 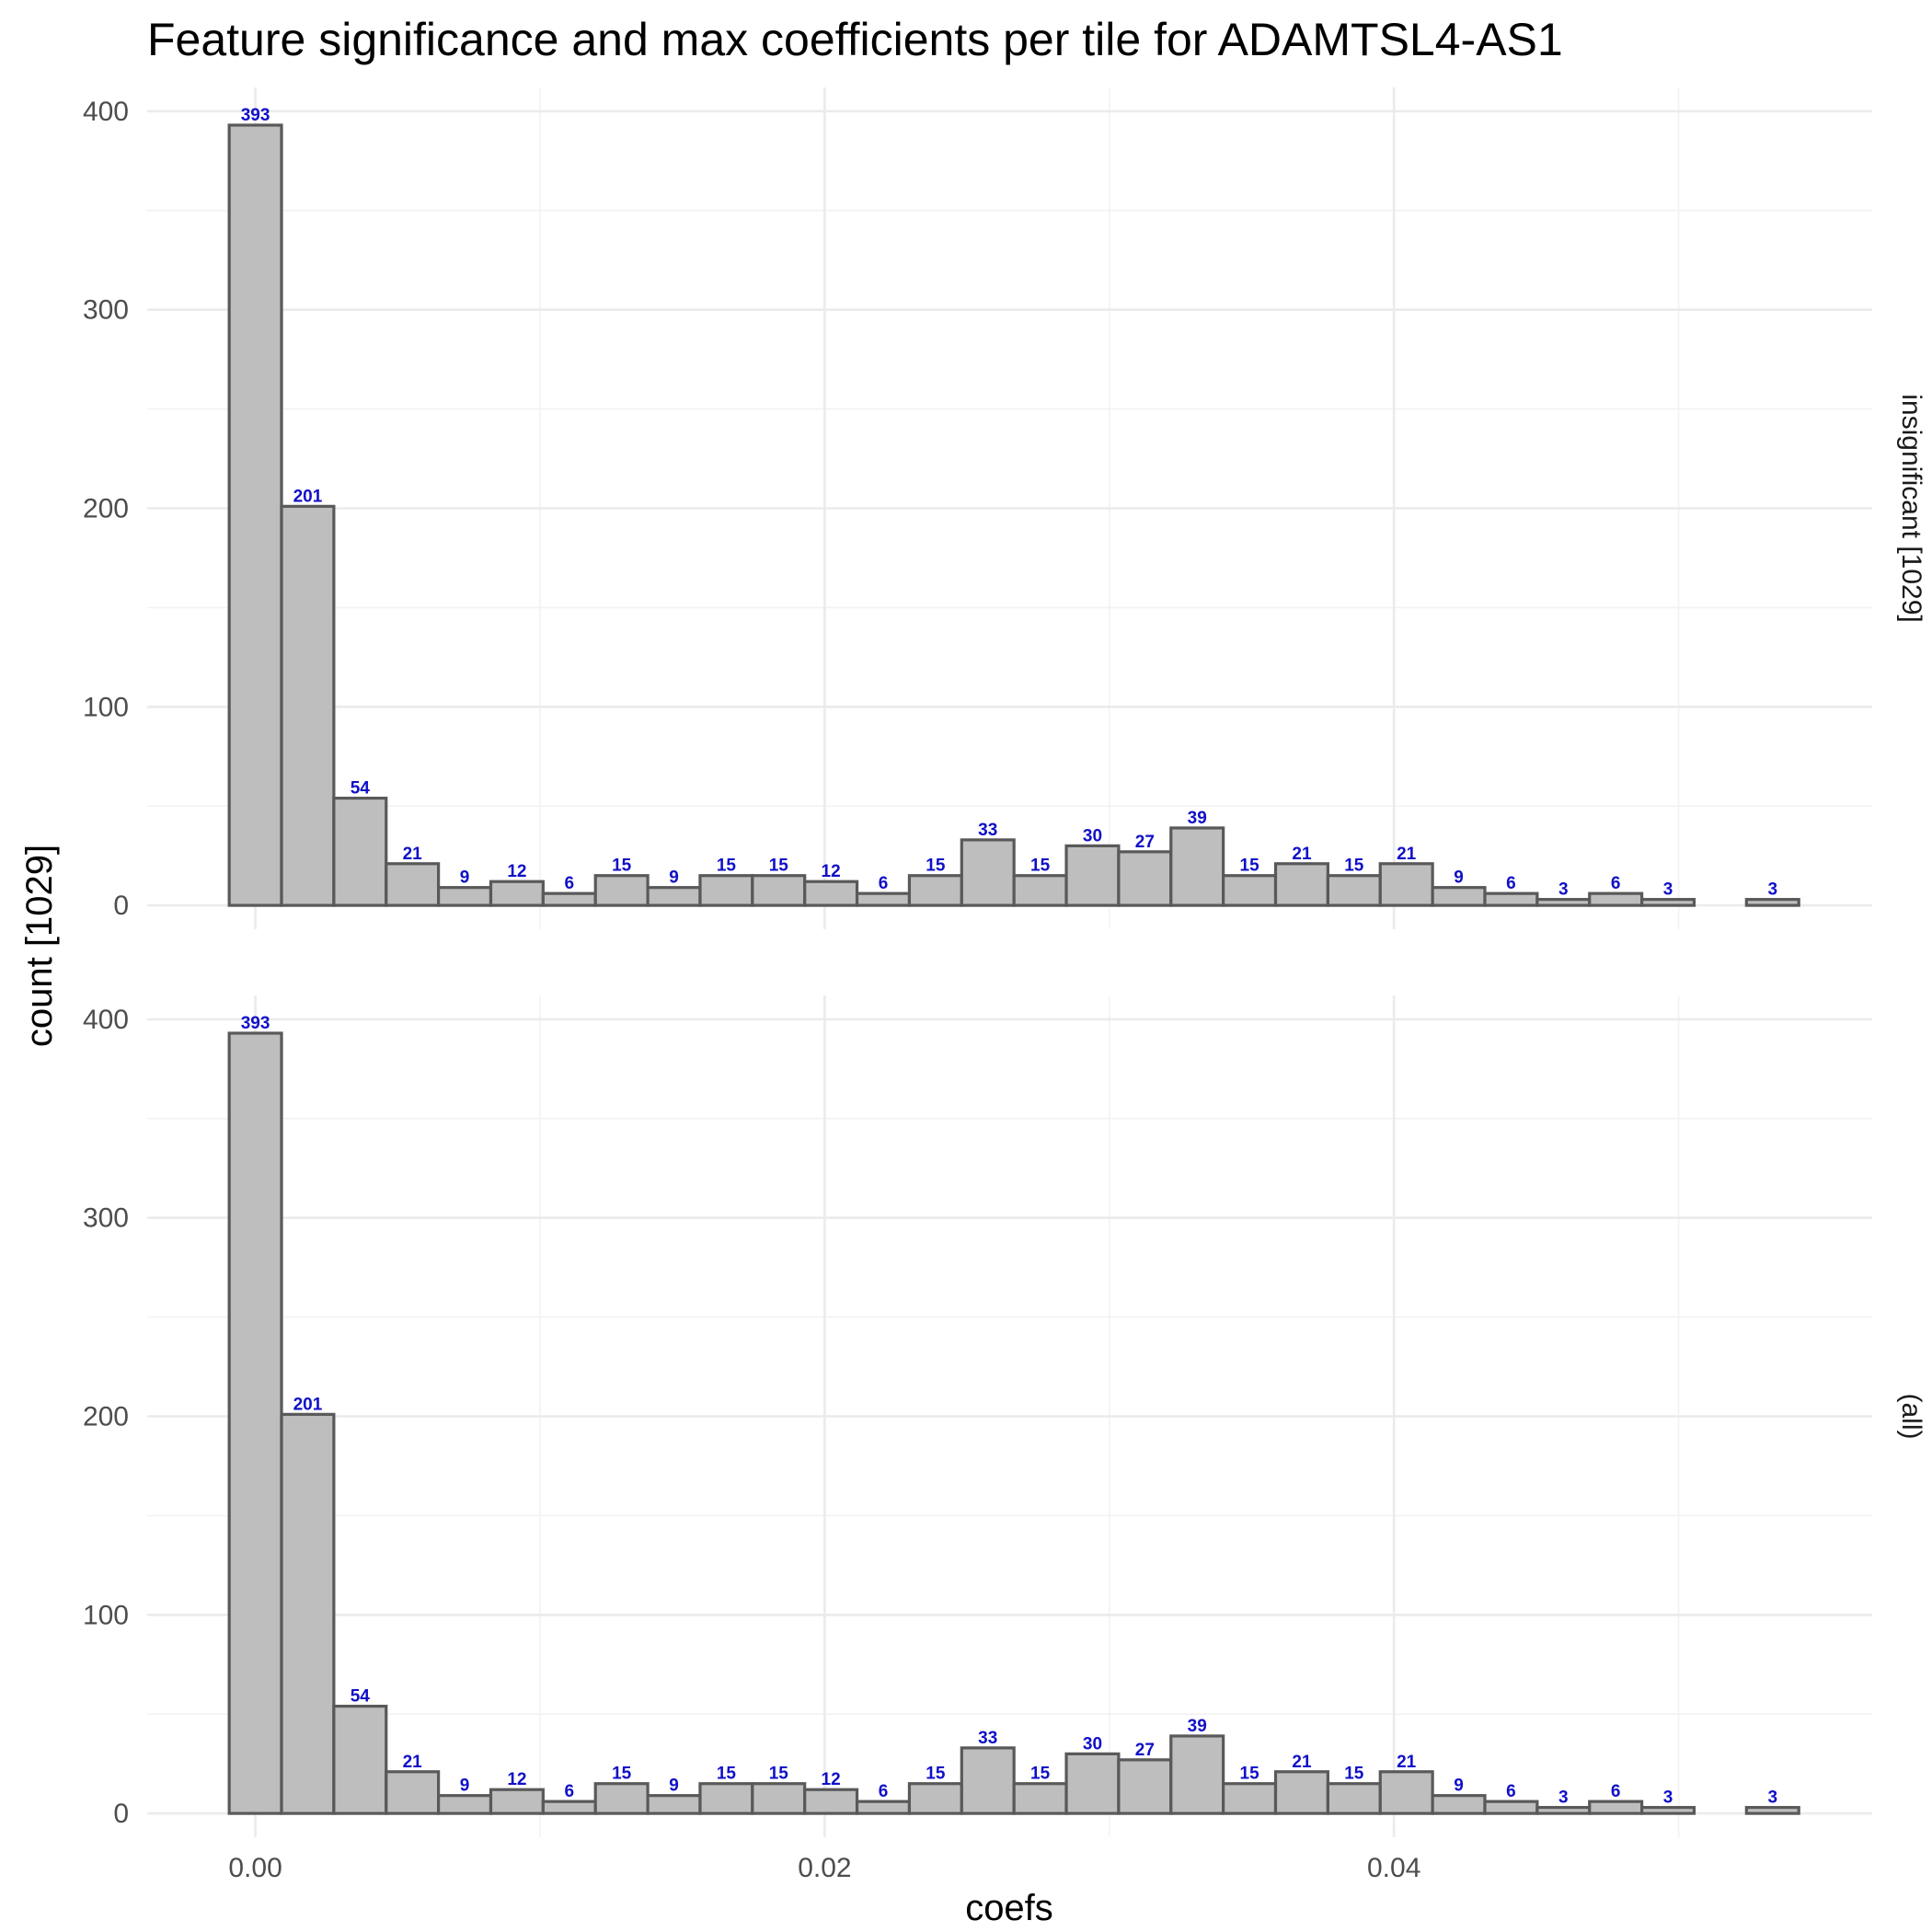 What do you see at coordinates (255, 1868) in the screenshot?
I see `x-tick-label: 0.00` at bounding box center [255, 1868].